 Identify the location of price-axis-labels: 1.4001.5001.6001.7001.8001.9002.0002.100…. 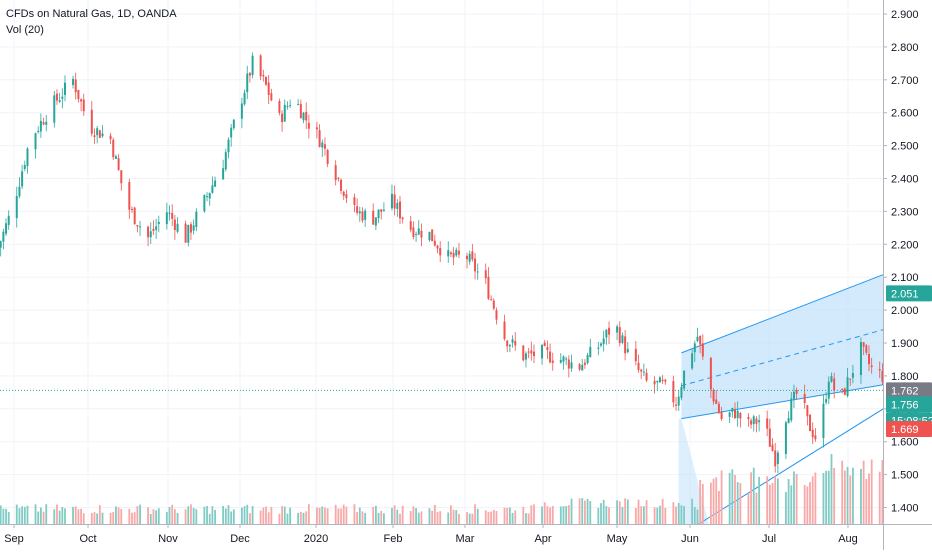
(901, 262).